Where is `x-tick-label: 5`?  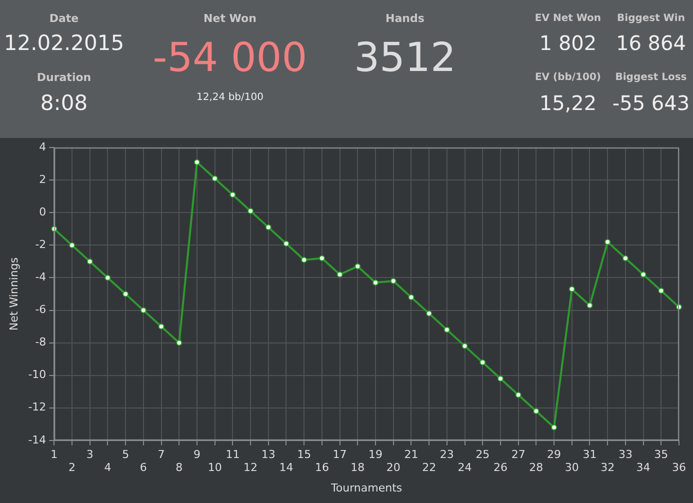
x-tick-label: 5 is located at coordinates (126, 454).